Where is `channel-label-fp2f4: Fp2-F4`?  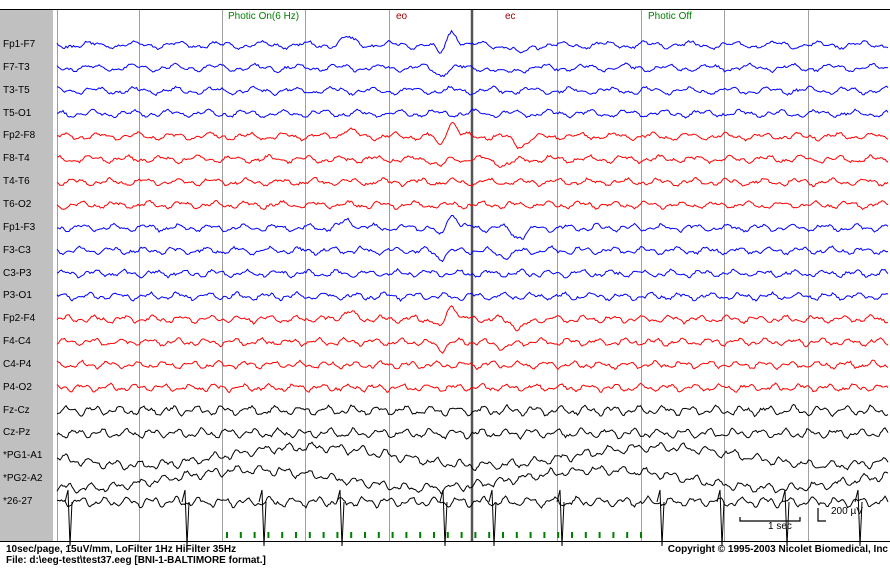 channel-label-fp2f4: Fp2-F4 is located at coordinates (19, 319).